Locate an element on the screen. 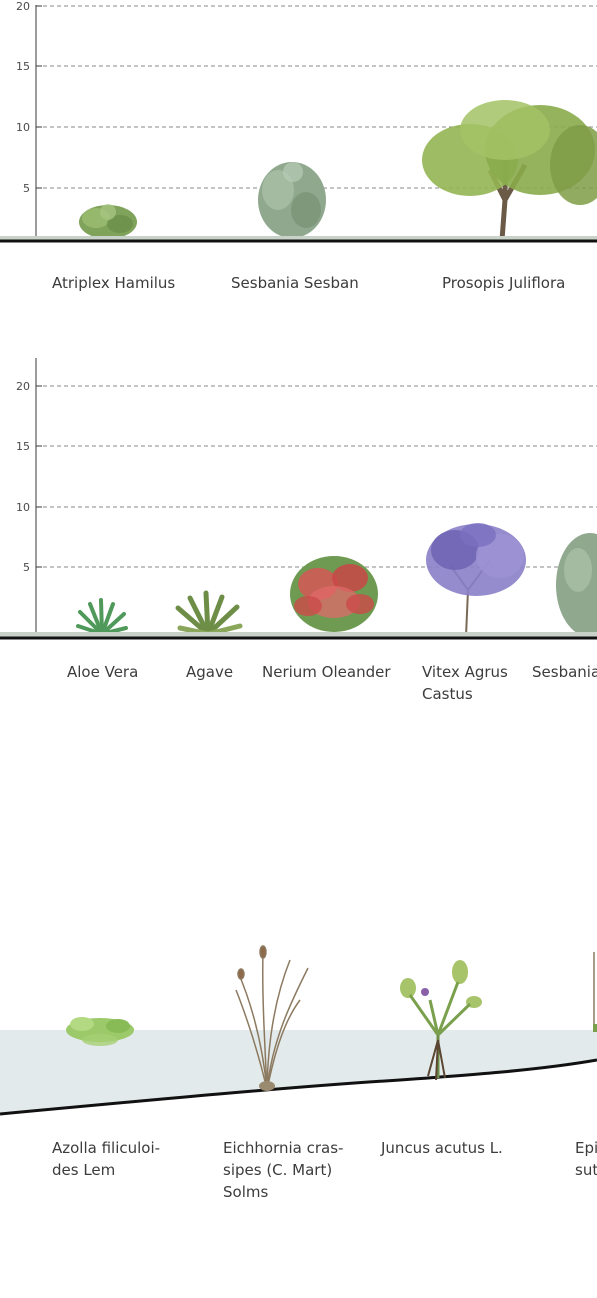  plant-label-line-1: Epi is located at coordinates (586, 1148).